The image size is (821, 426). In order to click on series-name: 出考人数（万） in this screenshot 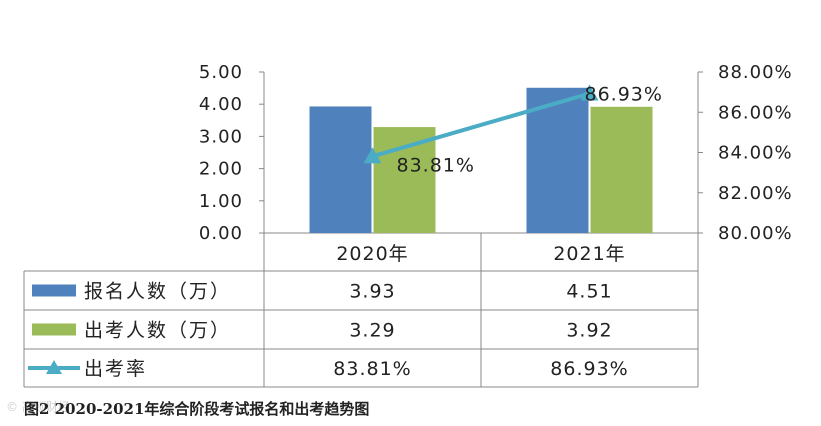, I will do `click(157, 331)`.